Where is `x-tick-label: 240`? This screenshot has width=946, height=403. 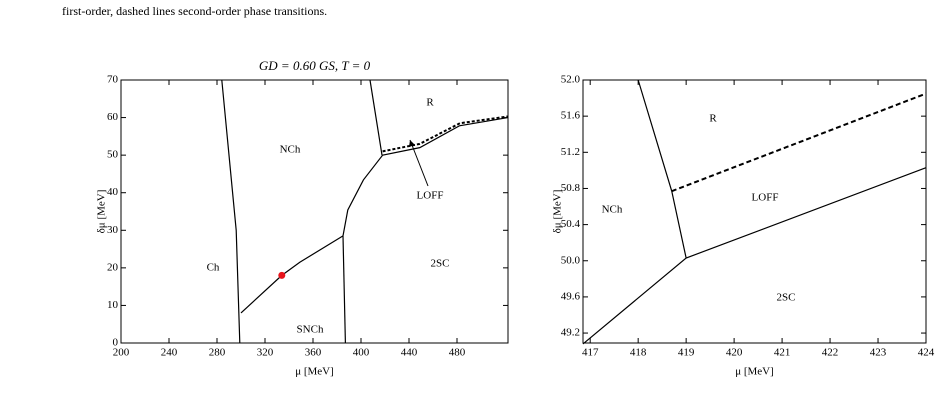
x-tick-label: 240 is located at coordinates (169, 353).